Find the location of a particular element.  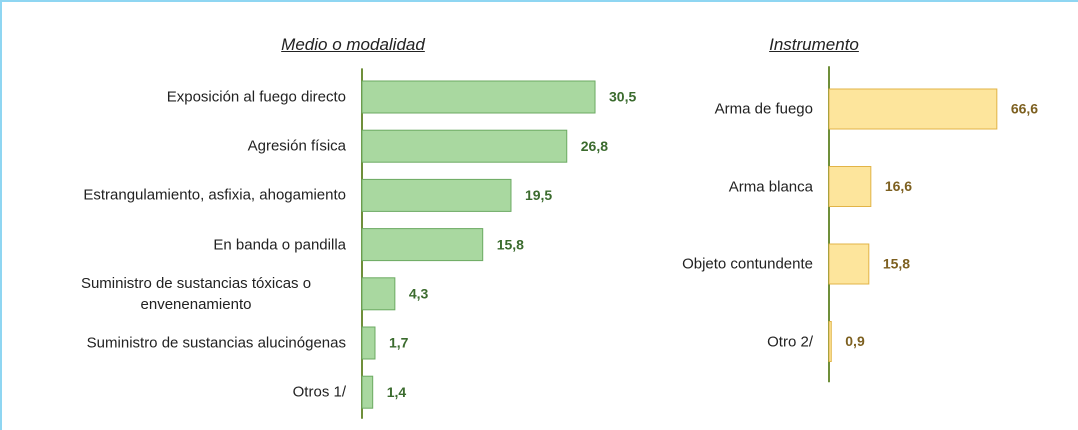

value-label: 0,9 is located at coordinates (855, 341).